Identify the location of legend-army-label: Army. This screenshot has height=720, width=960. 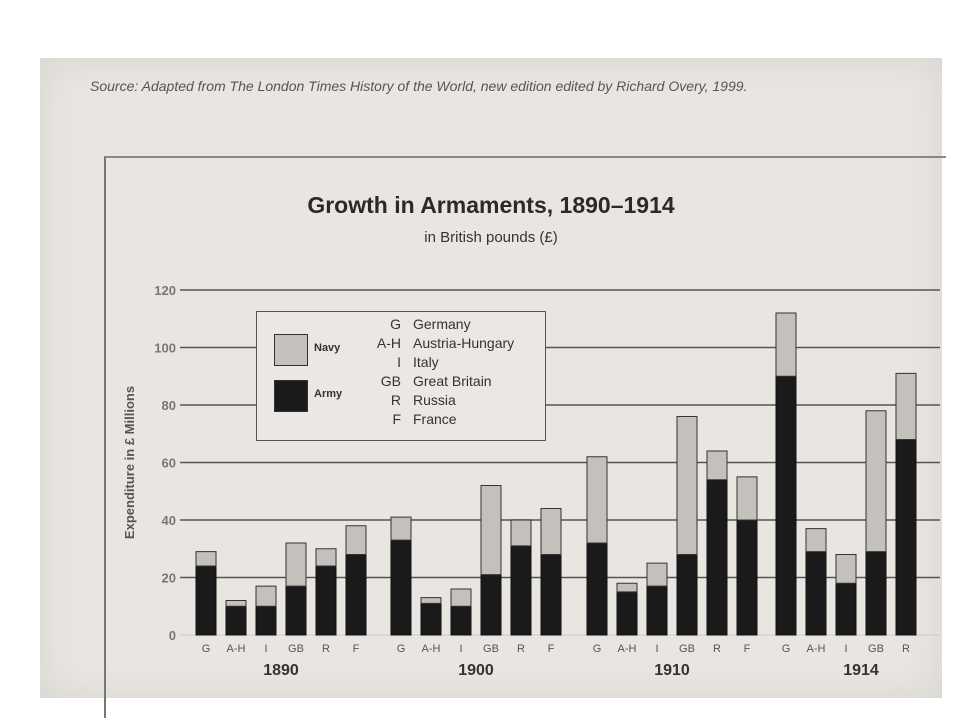
(328, 394).